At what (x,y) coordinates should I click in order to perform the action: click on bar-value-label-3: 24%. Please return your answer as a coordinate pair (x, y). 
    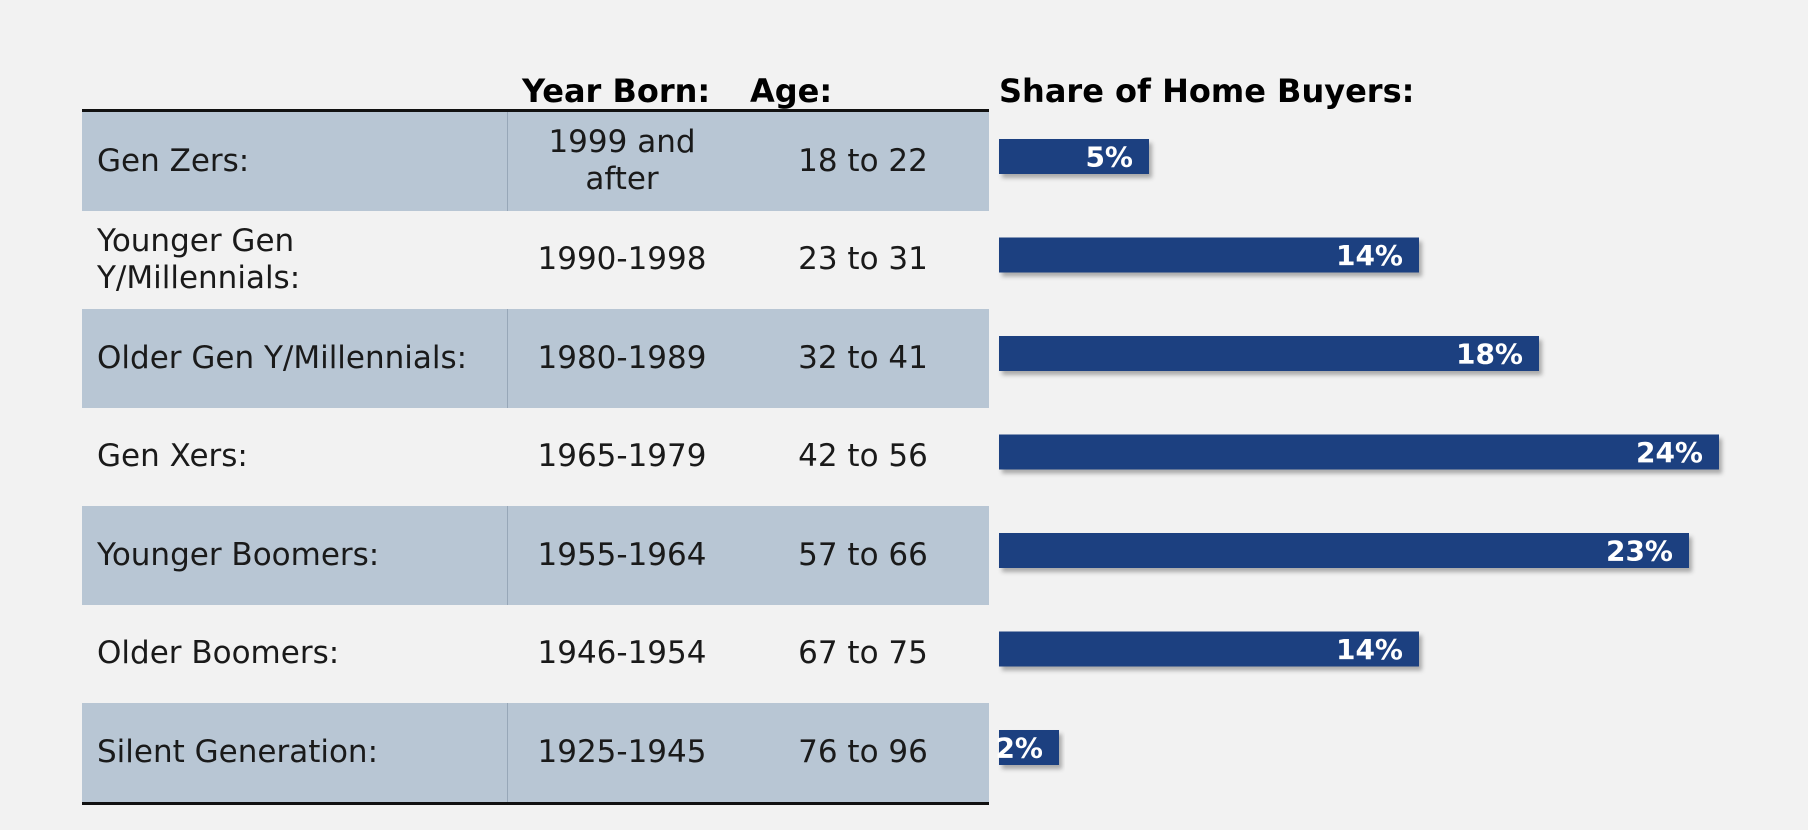
    Looking at the image, I should click on (1669, 452).